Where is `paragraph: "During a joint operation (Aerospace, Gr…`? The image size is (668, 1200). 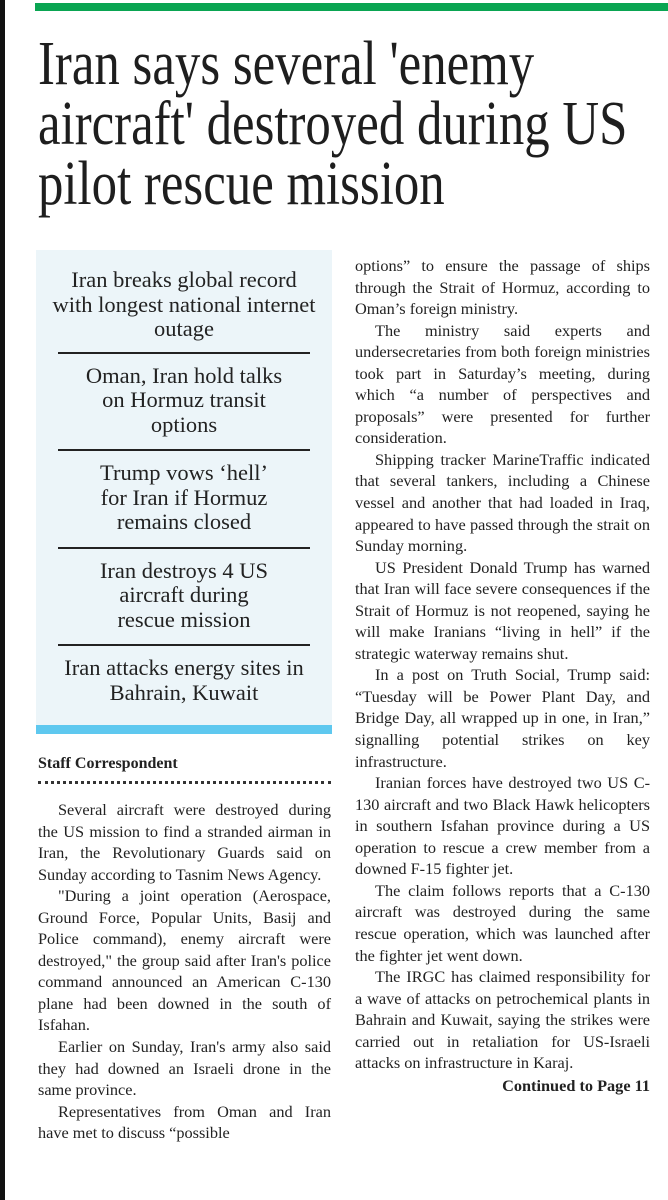 paragraph: "During a joint operation (Aerospace, Gr… is located at coordinates (184, 960).